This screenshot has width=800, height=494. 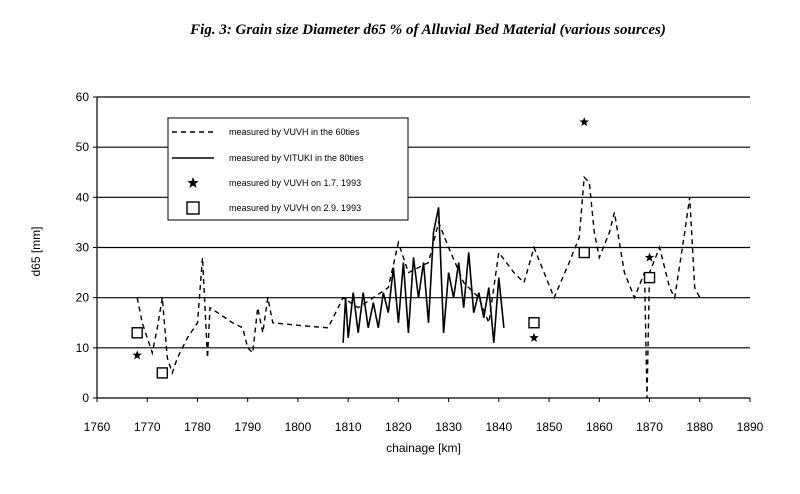 I want to click on y-tick-label: 0, so click(x=85, y=398).